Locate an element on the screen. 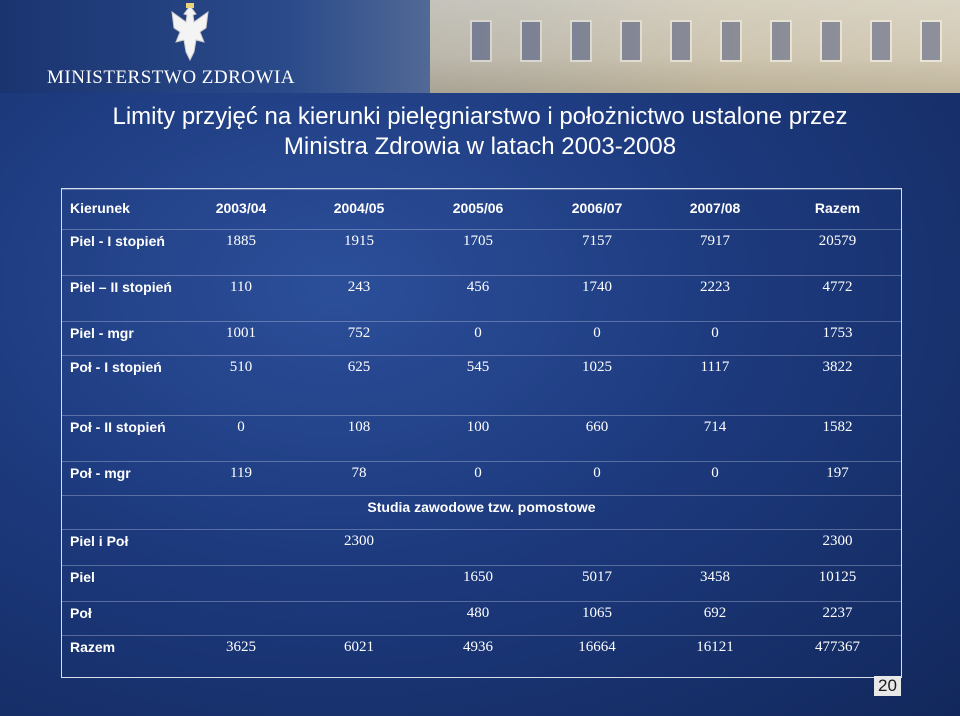 The width and height of the screenshot is (960, 716). table-cell: 1001 is located at coordinates (241, 338).